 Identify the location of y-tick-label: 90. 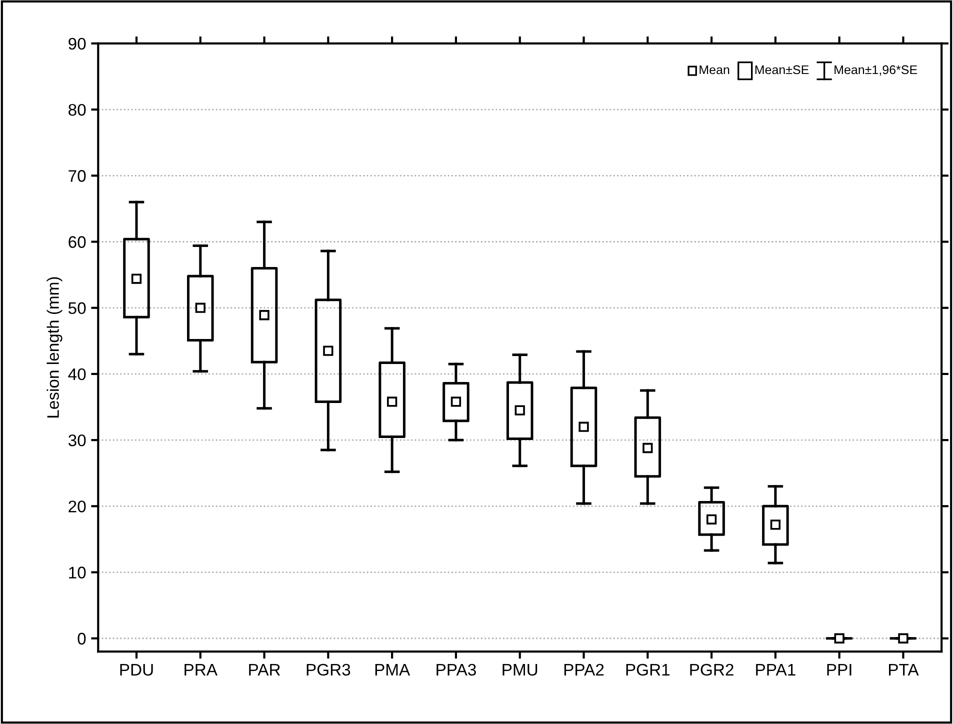
(77, 44).